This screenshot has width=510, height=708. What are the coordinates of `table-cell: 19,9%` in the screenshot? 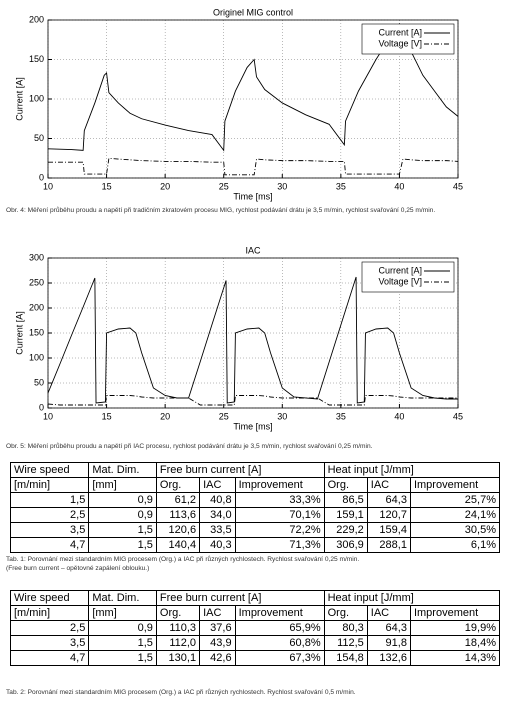 It's located at (455, 628).